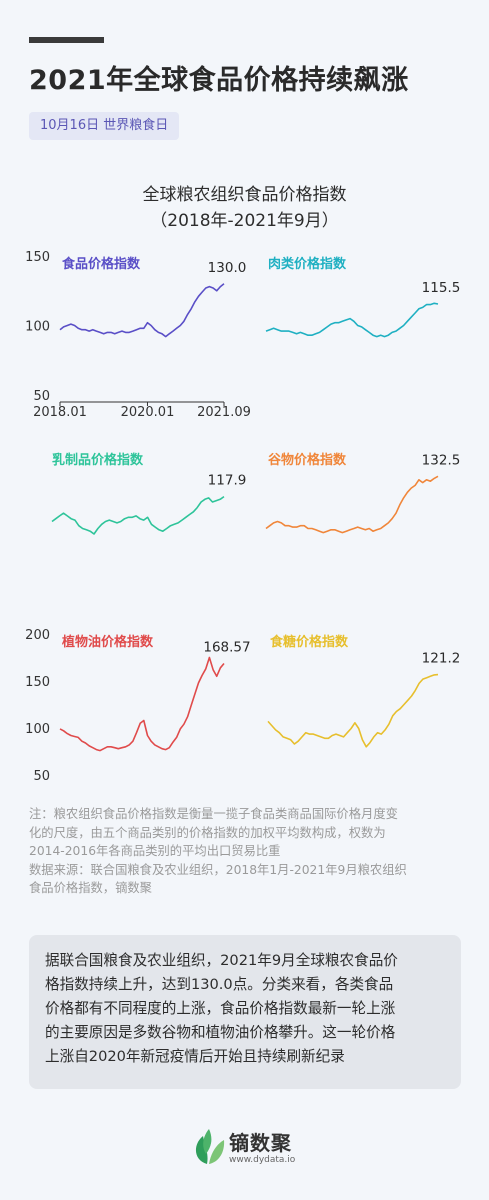 The width and height of the screenshot is (489, 1200). What do you see at coordinates (149, 493) in the screenshot?
I see `chart-panel-3: 乳制品价格指数 117.9` at bounding box center [149, 493].